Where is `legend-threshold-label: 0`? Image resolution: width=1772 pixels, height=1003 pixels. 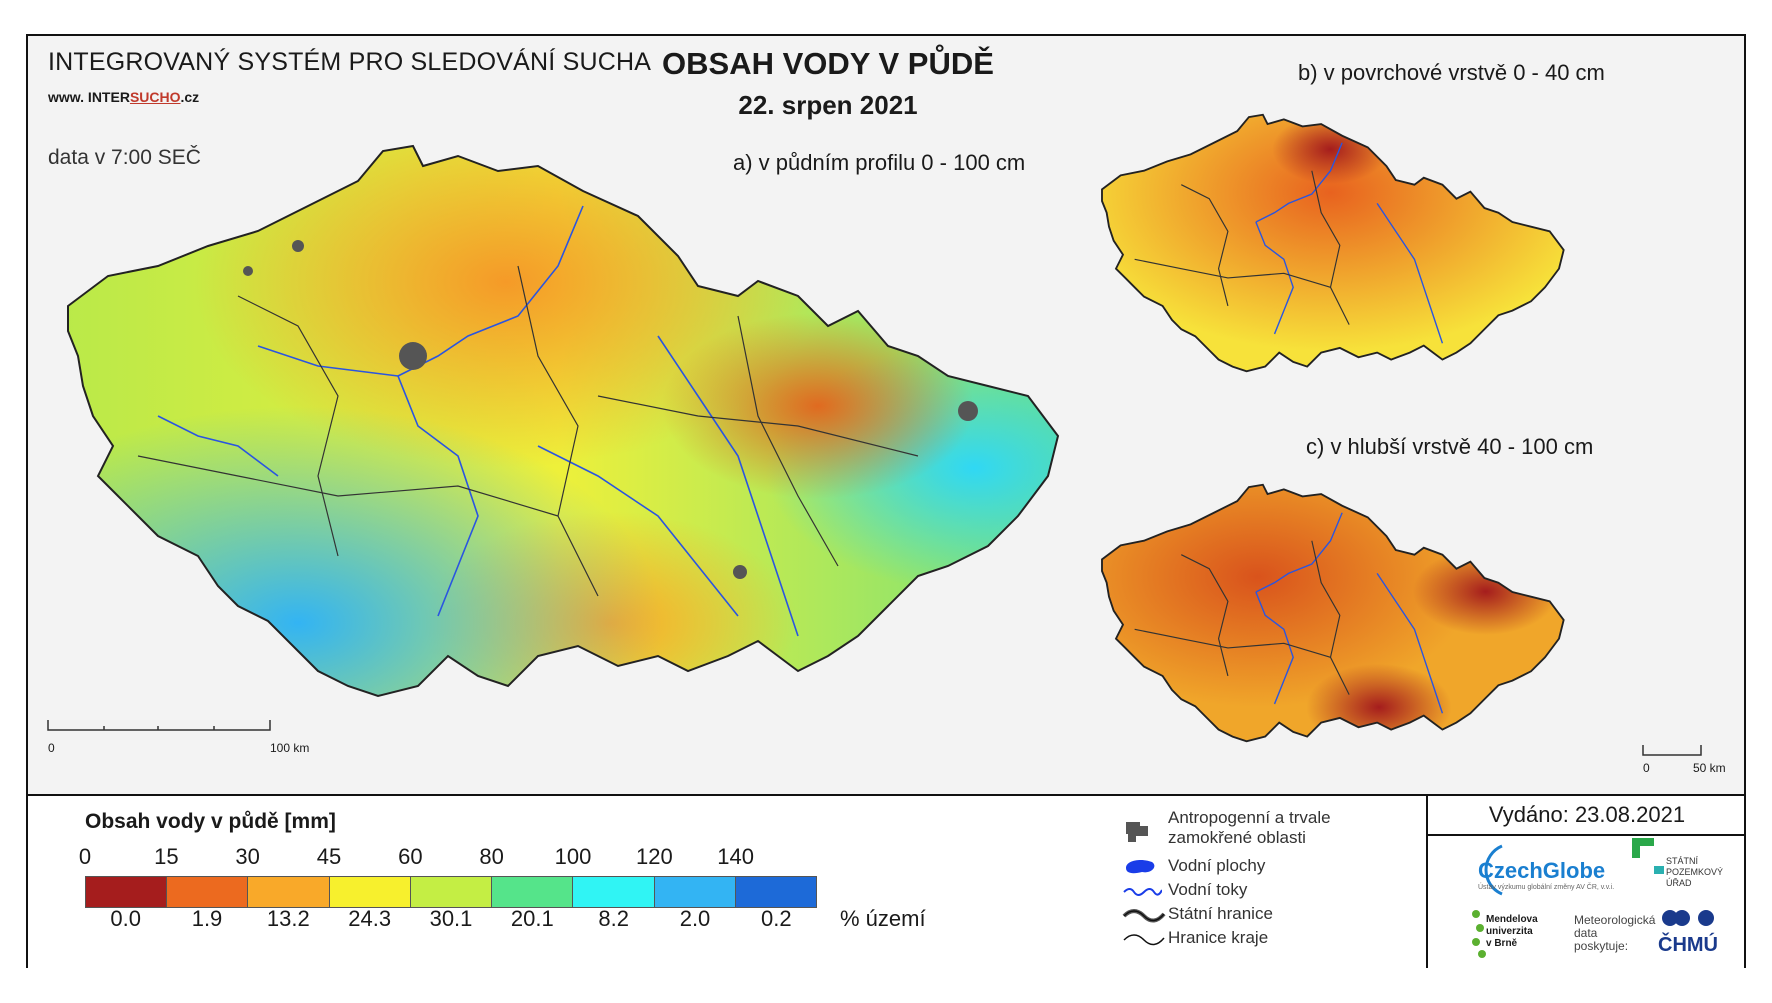
legend-threshold-label: 0 is located at coordinates (85, 856).